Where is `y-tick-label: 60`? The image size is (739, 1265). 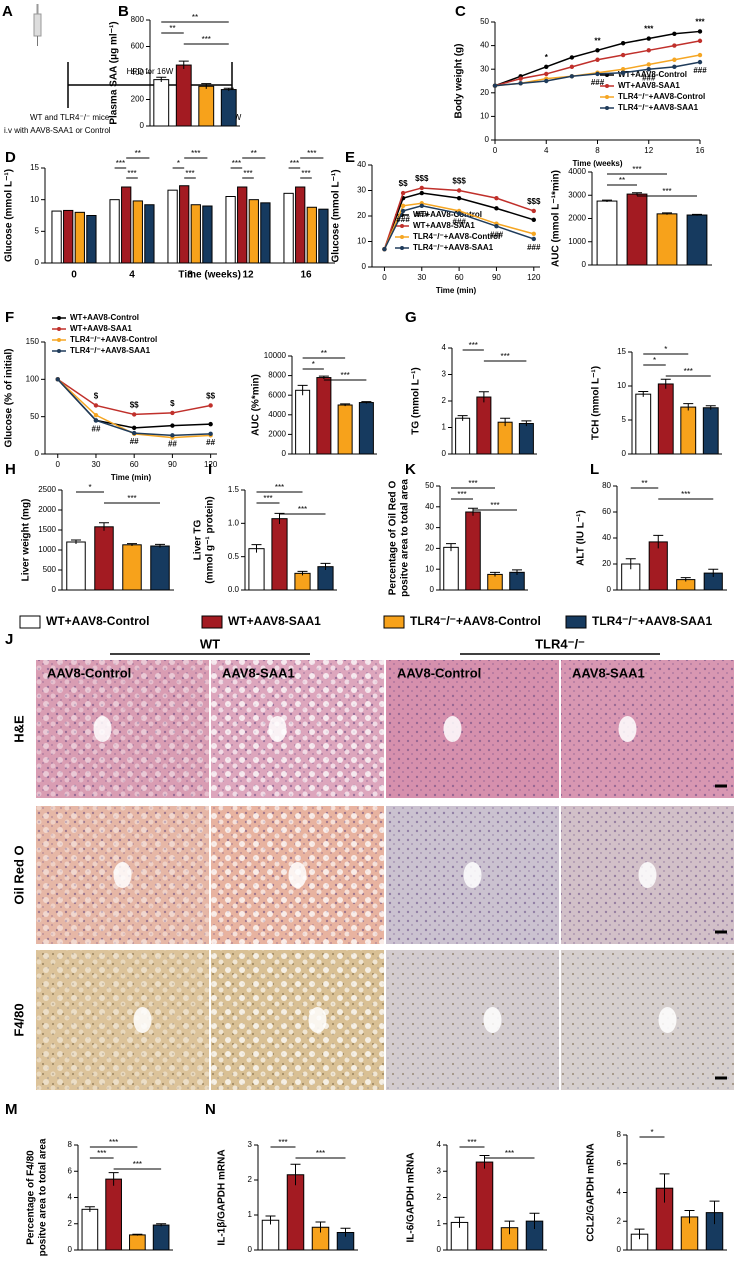
y-tick-label: 60 is located at coordinates (606, 511).